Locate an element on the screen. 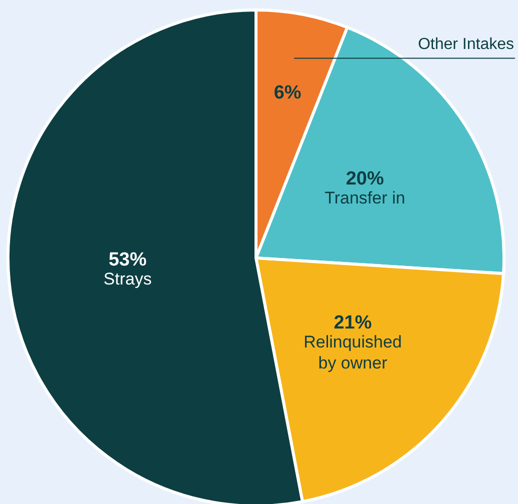  data-label: 21% is located at coordinates (353, 323).